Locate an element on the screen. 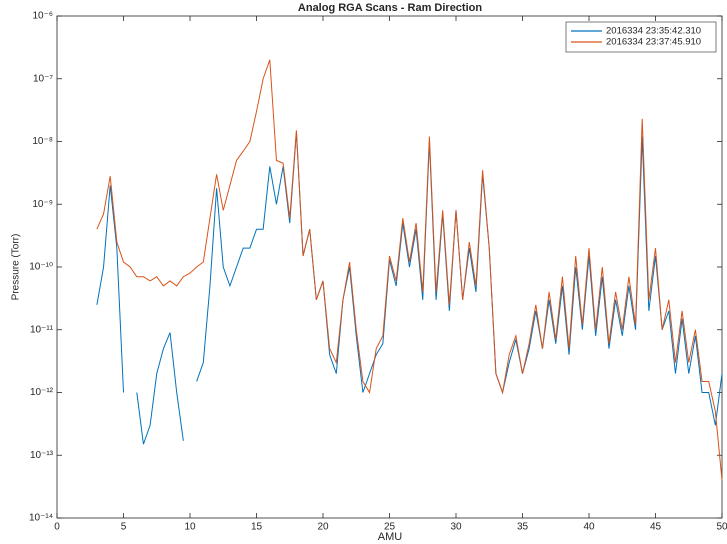 This screenshot has height=544, width=727. x-tick-label: 45 is located at coordinates (656, 527).